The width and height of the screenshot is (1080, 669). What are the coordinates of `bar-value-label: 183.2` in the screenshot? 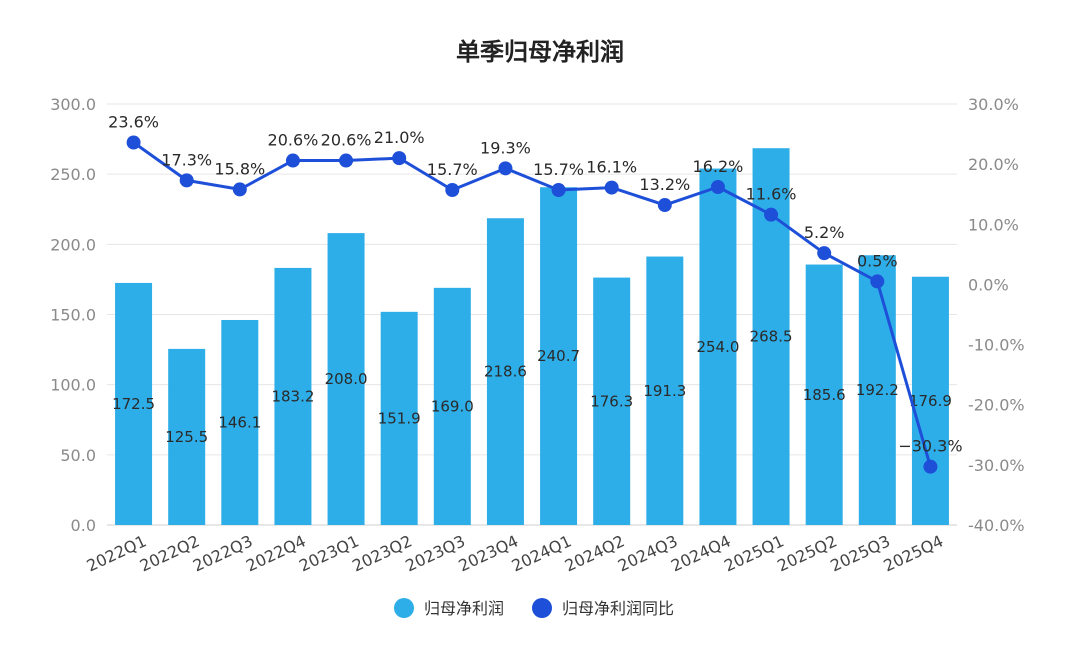 It's located at (292, 396).